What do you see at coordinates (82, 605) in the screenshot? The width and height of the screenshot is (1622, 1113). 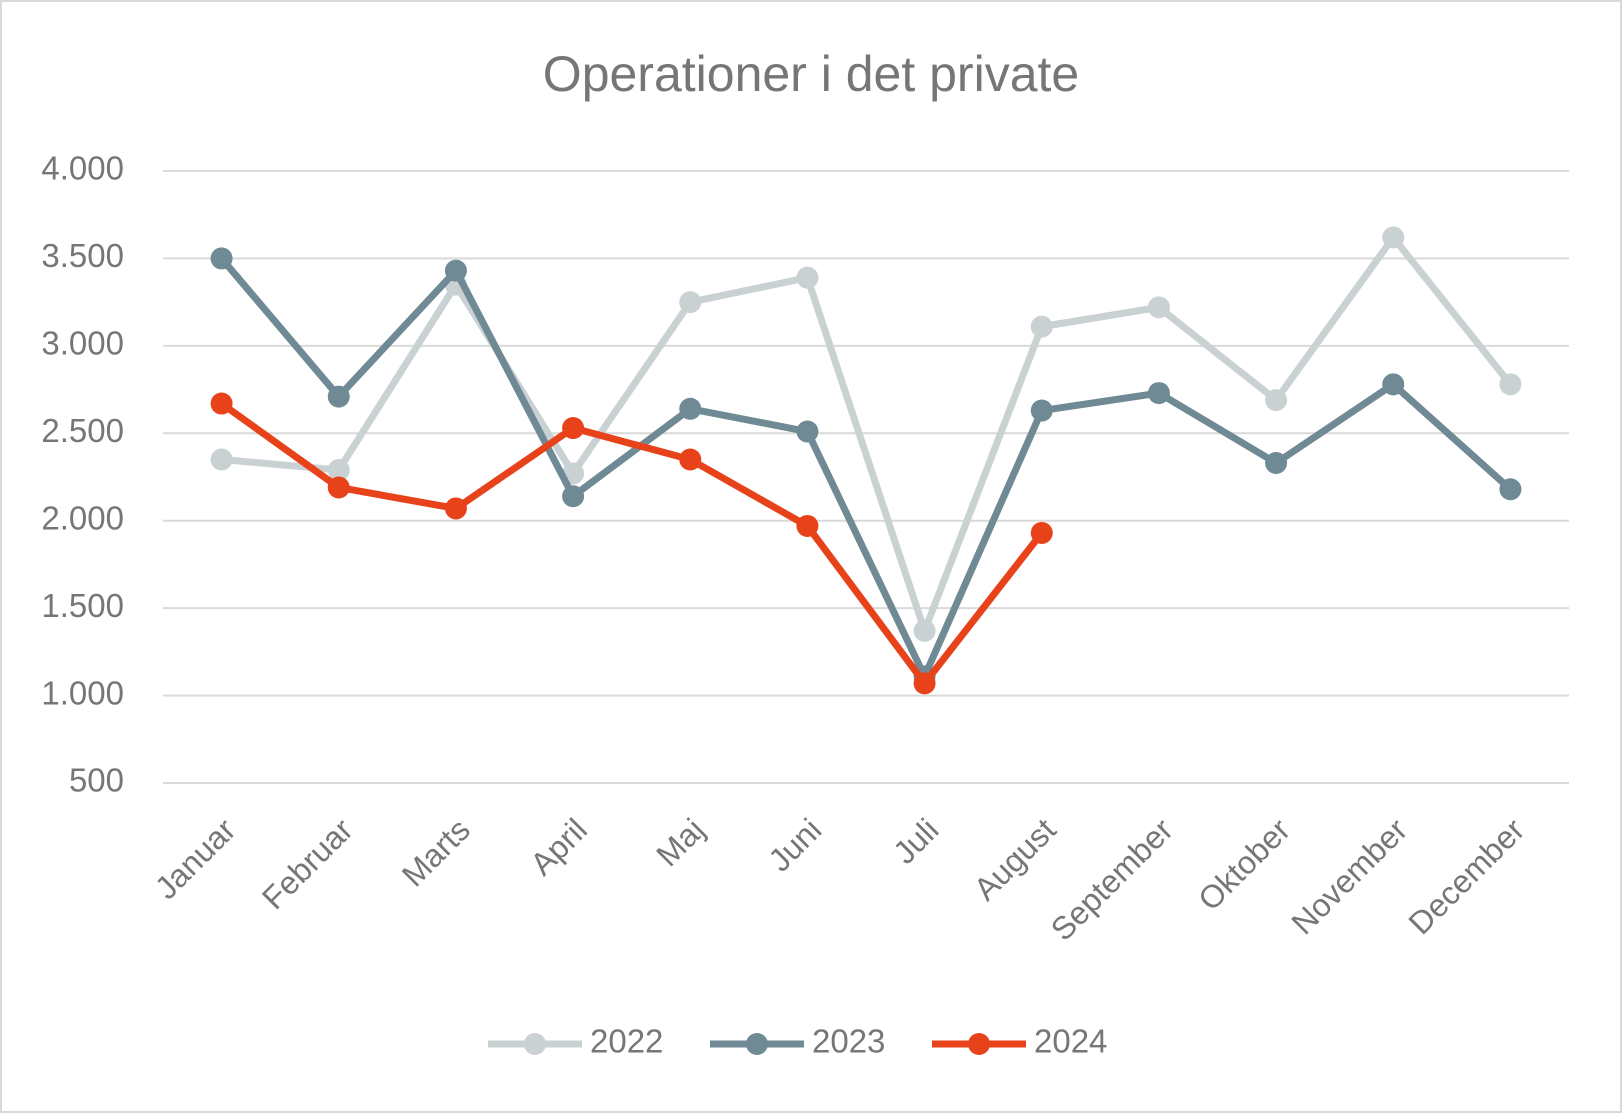 I see `y-tick-label: 1.500` at bounding box center [82, 605].